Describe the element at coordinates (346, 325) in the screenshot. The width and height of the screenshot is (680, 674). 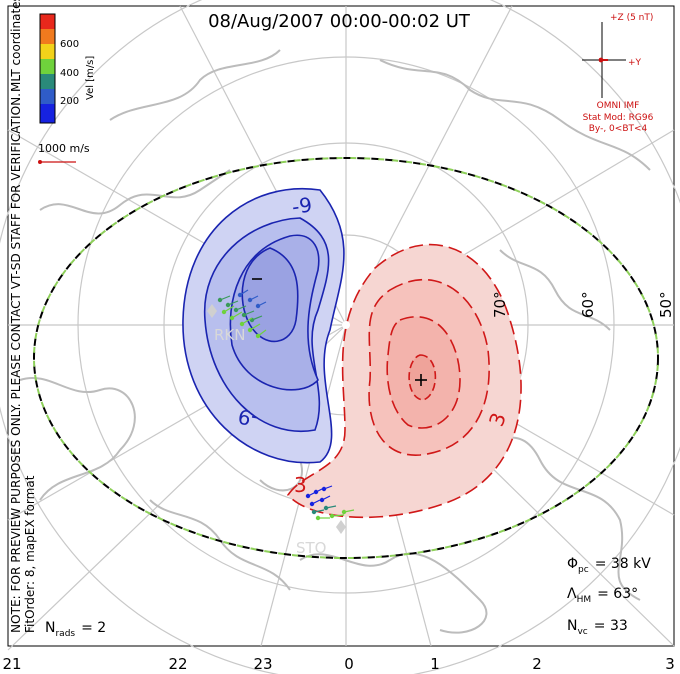
I see `pole-marker` at that location.